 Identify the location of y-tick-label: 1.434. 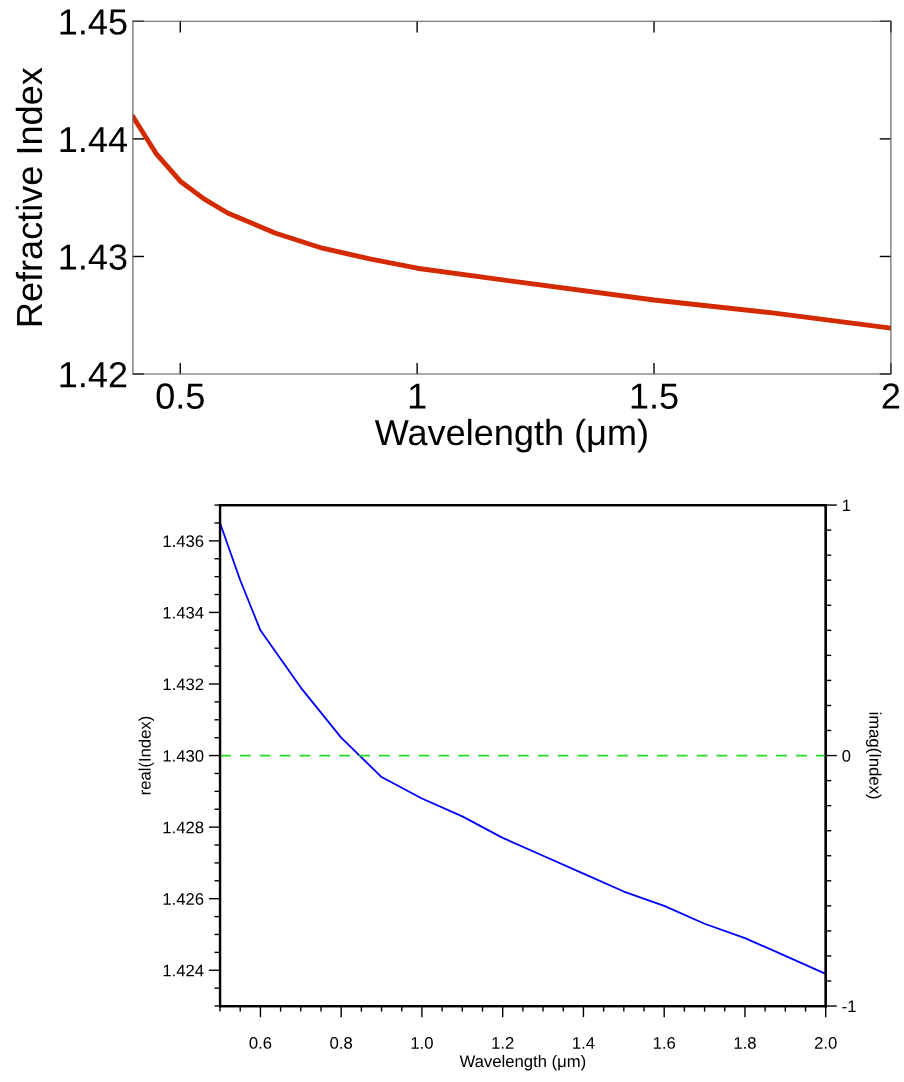
(183, 612).